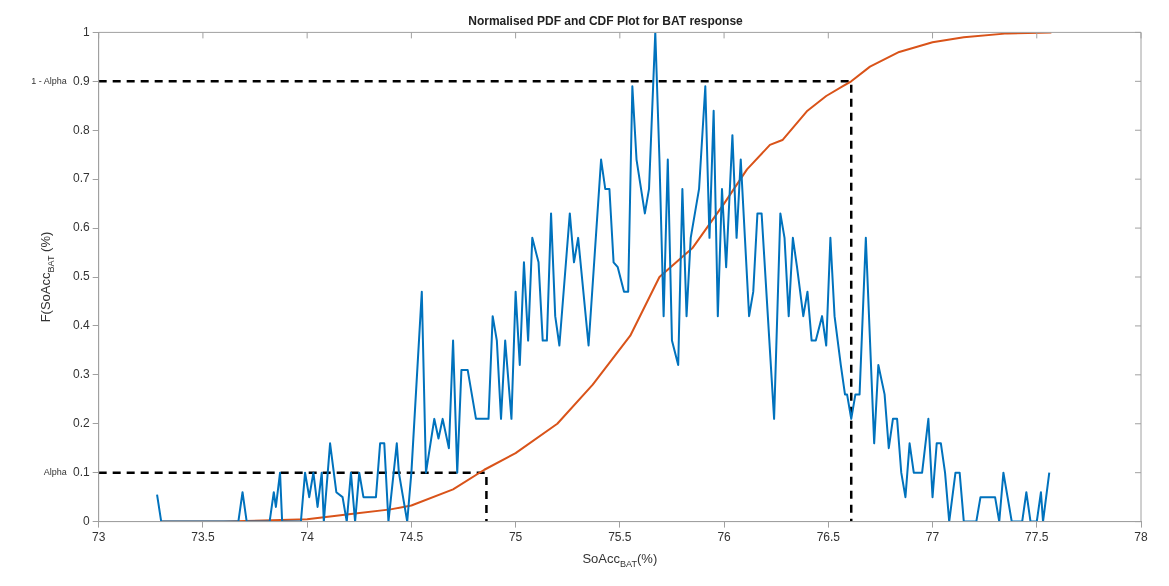  Describe the element at coordinates (81, 80) in the screenshot. I see `y-tick-label: 0.9` at that location.